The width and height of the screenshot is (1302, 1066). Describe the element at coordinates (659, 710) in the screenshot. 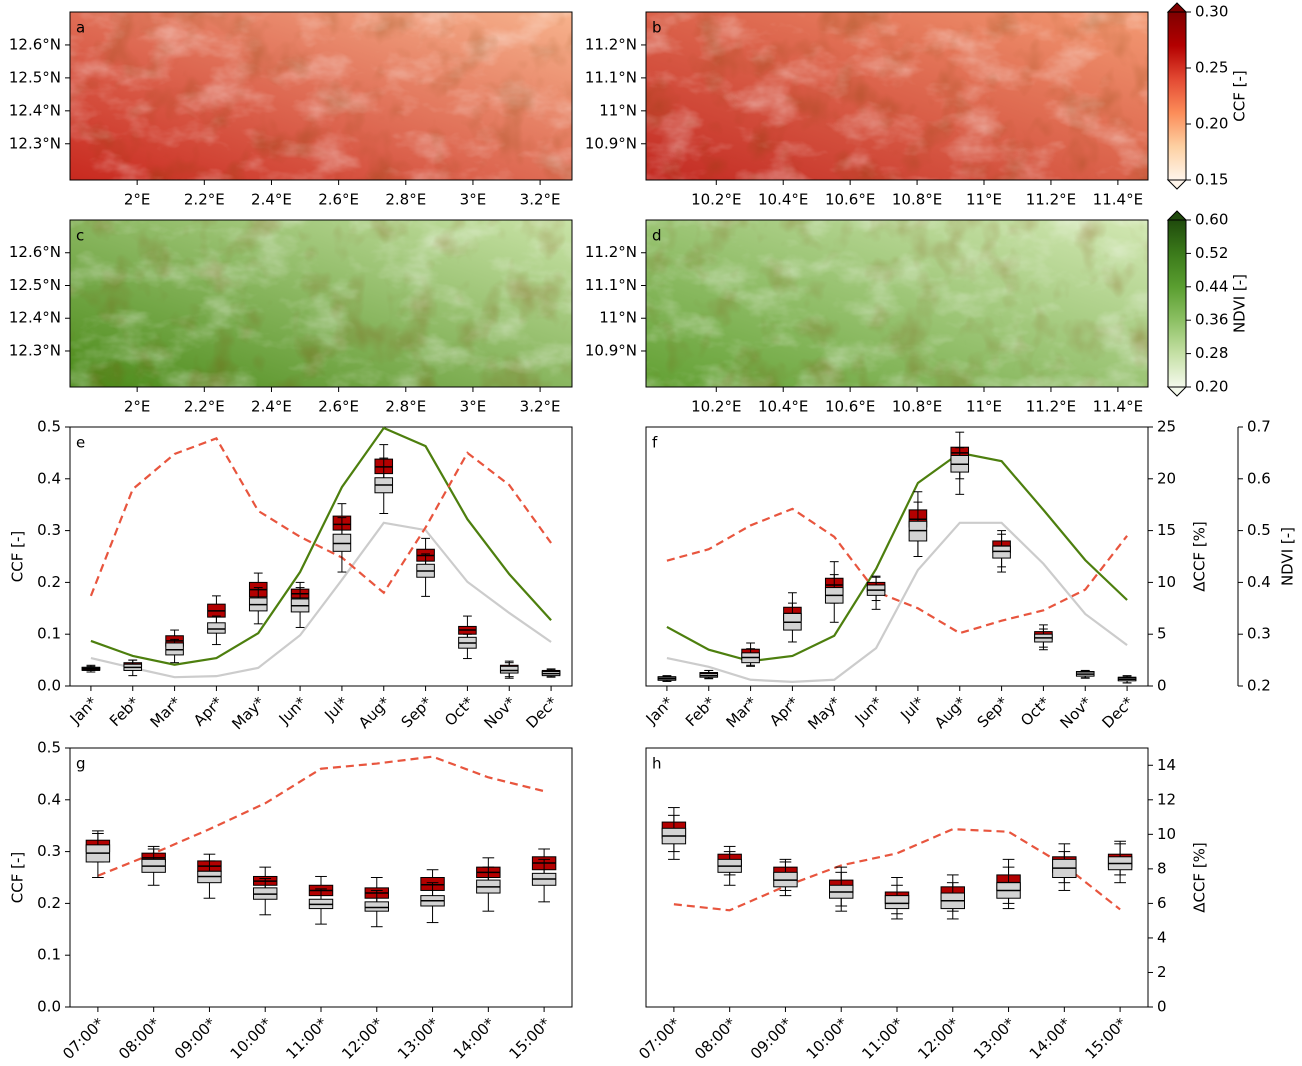

I see `x-tick-label: Jan*` at that location.